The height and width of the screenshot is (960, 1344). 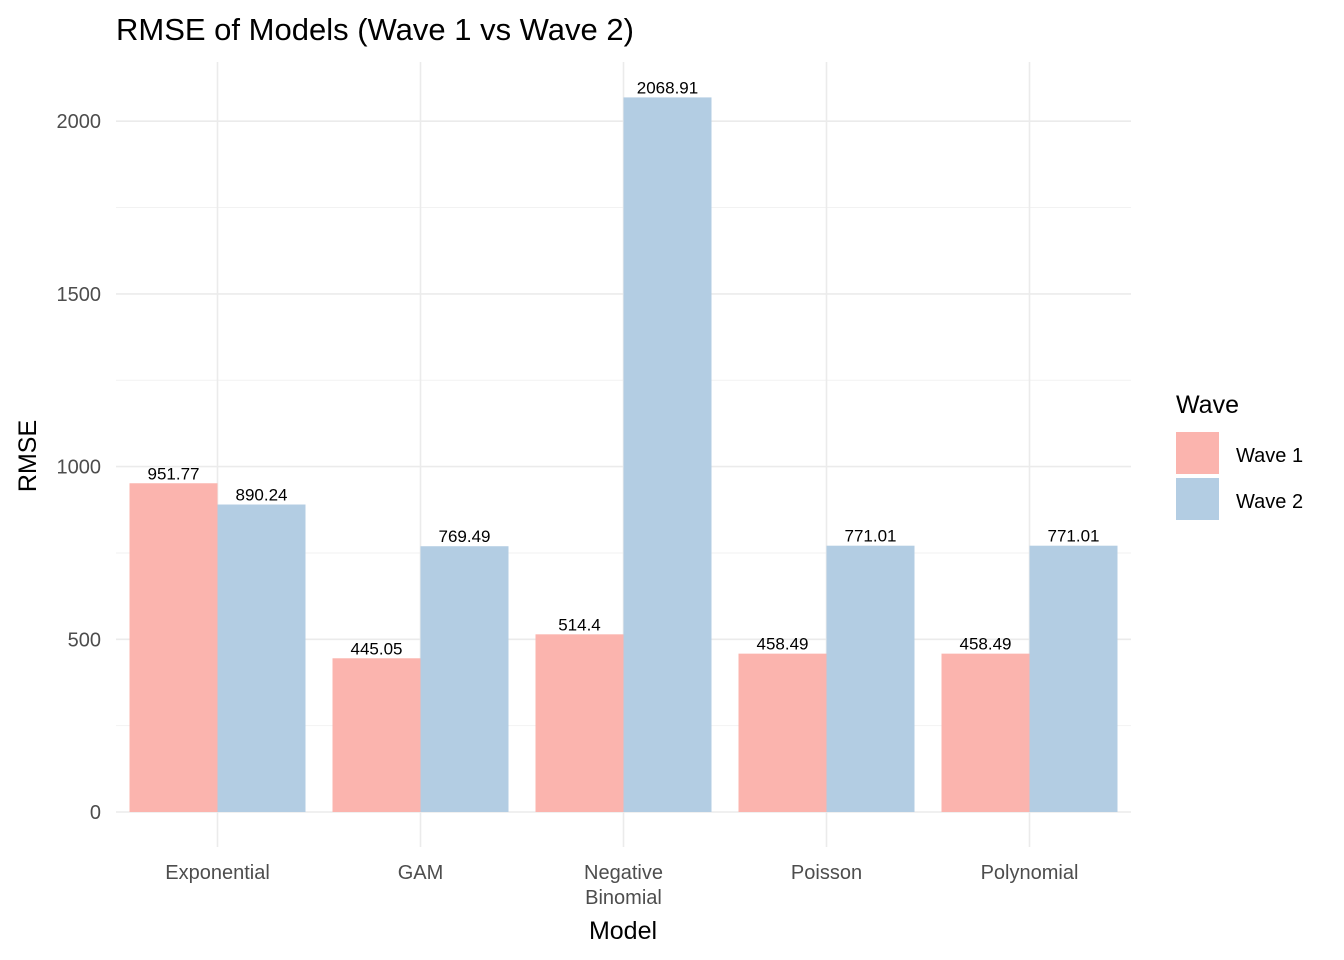 I want to click on bar-value-label: 769.49, so click(x=465, y=536).